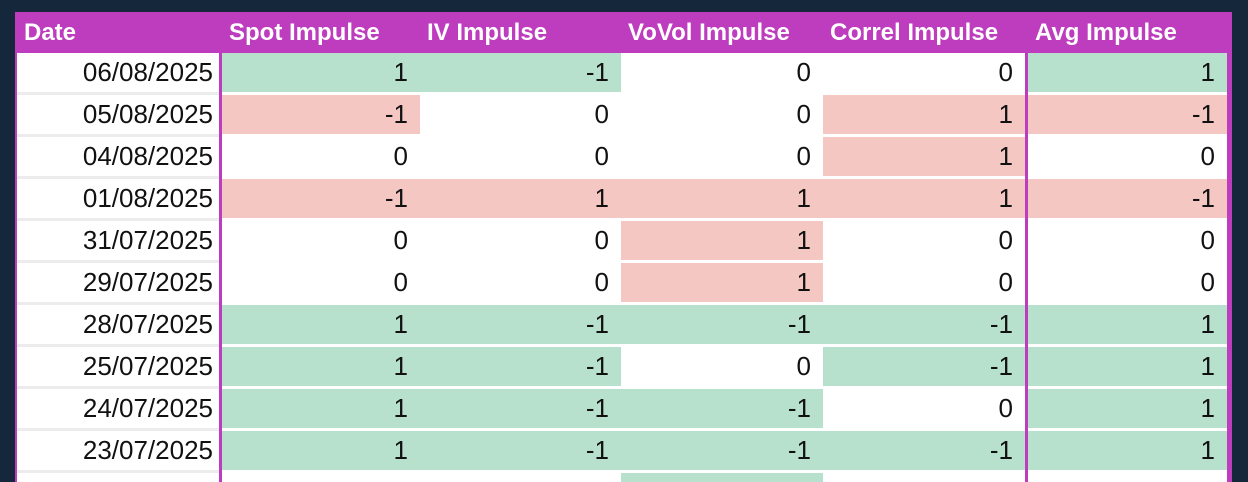 The height and width of the screenshot is (482, 1248). What do you see at coordinates (321, 32) in the screenshot?
I see `column-header-spot-impulse: Spot Impulse` at bounding box center [321, 32].